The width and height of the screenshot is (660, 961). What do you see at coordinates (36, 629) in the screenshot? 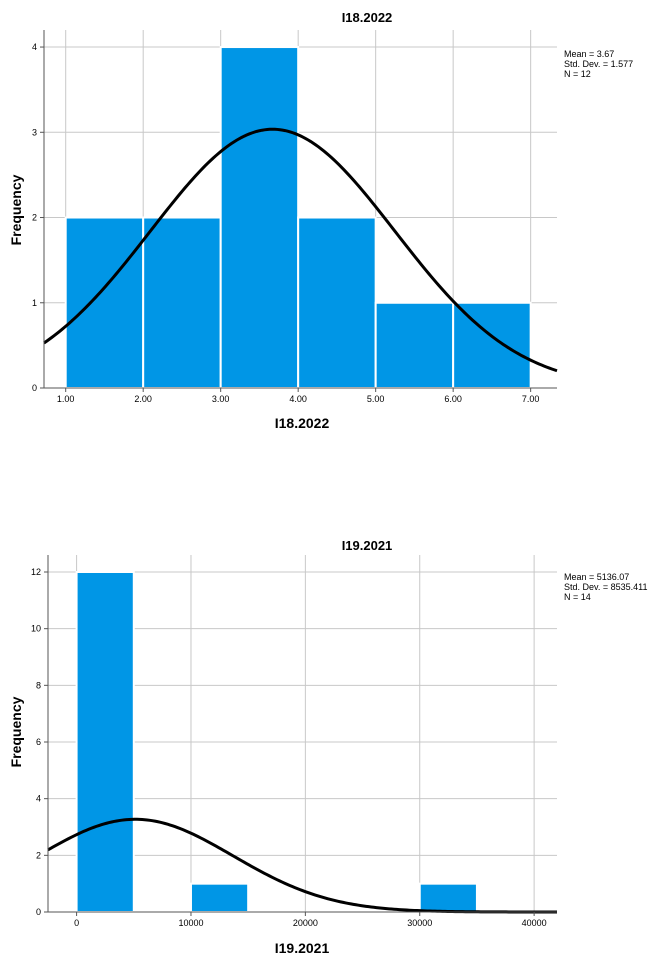
I see `y-tick-label: 10` at bounding box center [36, 629].